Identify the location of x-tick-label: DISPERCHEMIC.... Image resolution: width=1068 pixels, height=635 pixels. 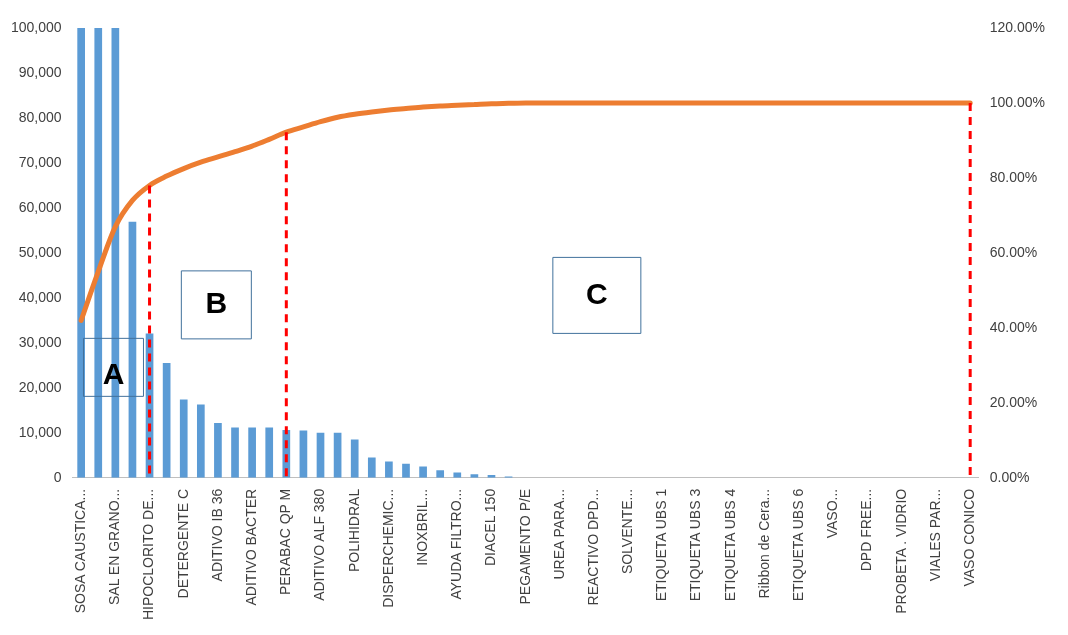
(387, 548).